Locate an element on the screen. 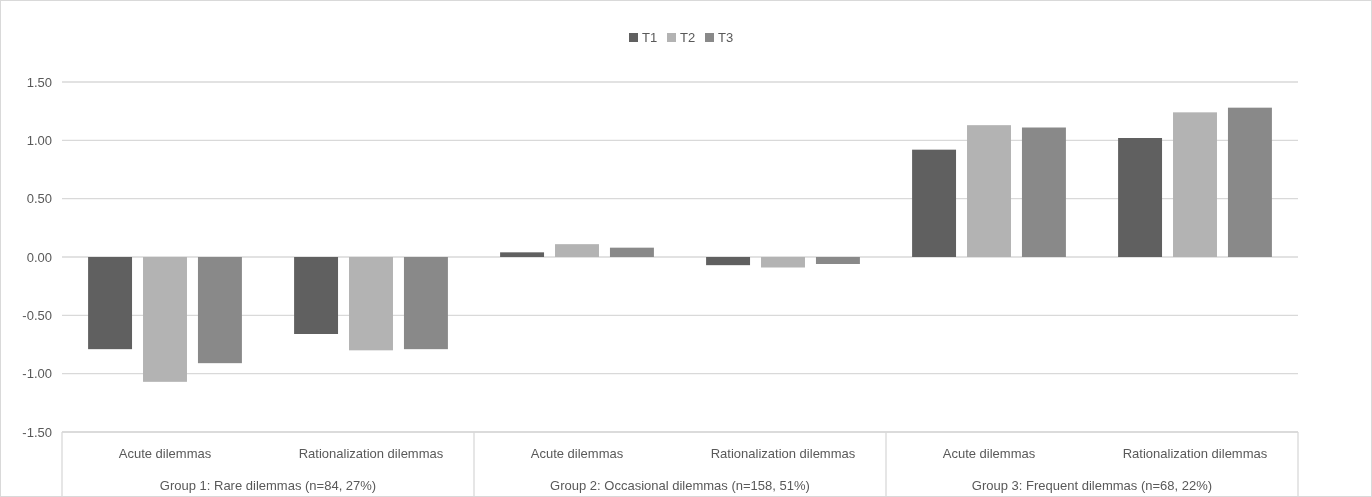  y-tick-label: -1.50 is located at coordinates (37, 432).